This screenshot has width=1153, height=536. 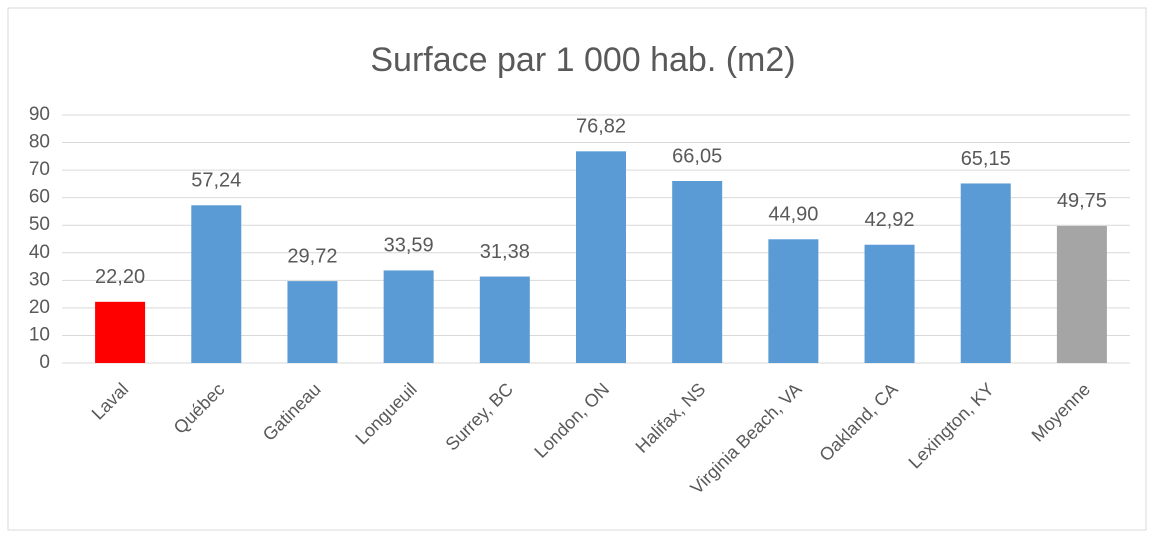 I want to click on value-label: 31,38, so click(x=505, y=252).